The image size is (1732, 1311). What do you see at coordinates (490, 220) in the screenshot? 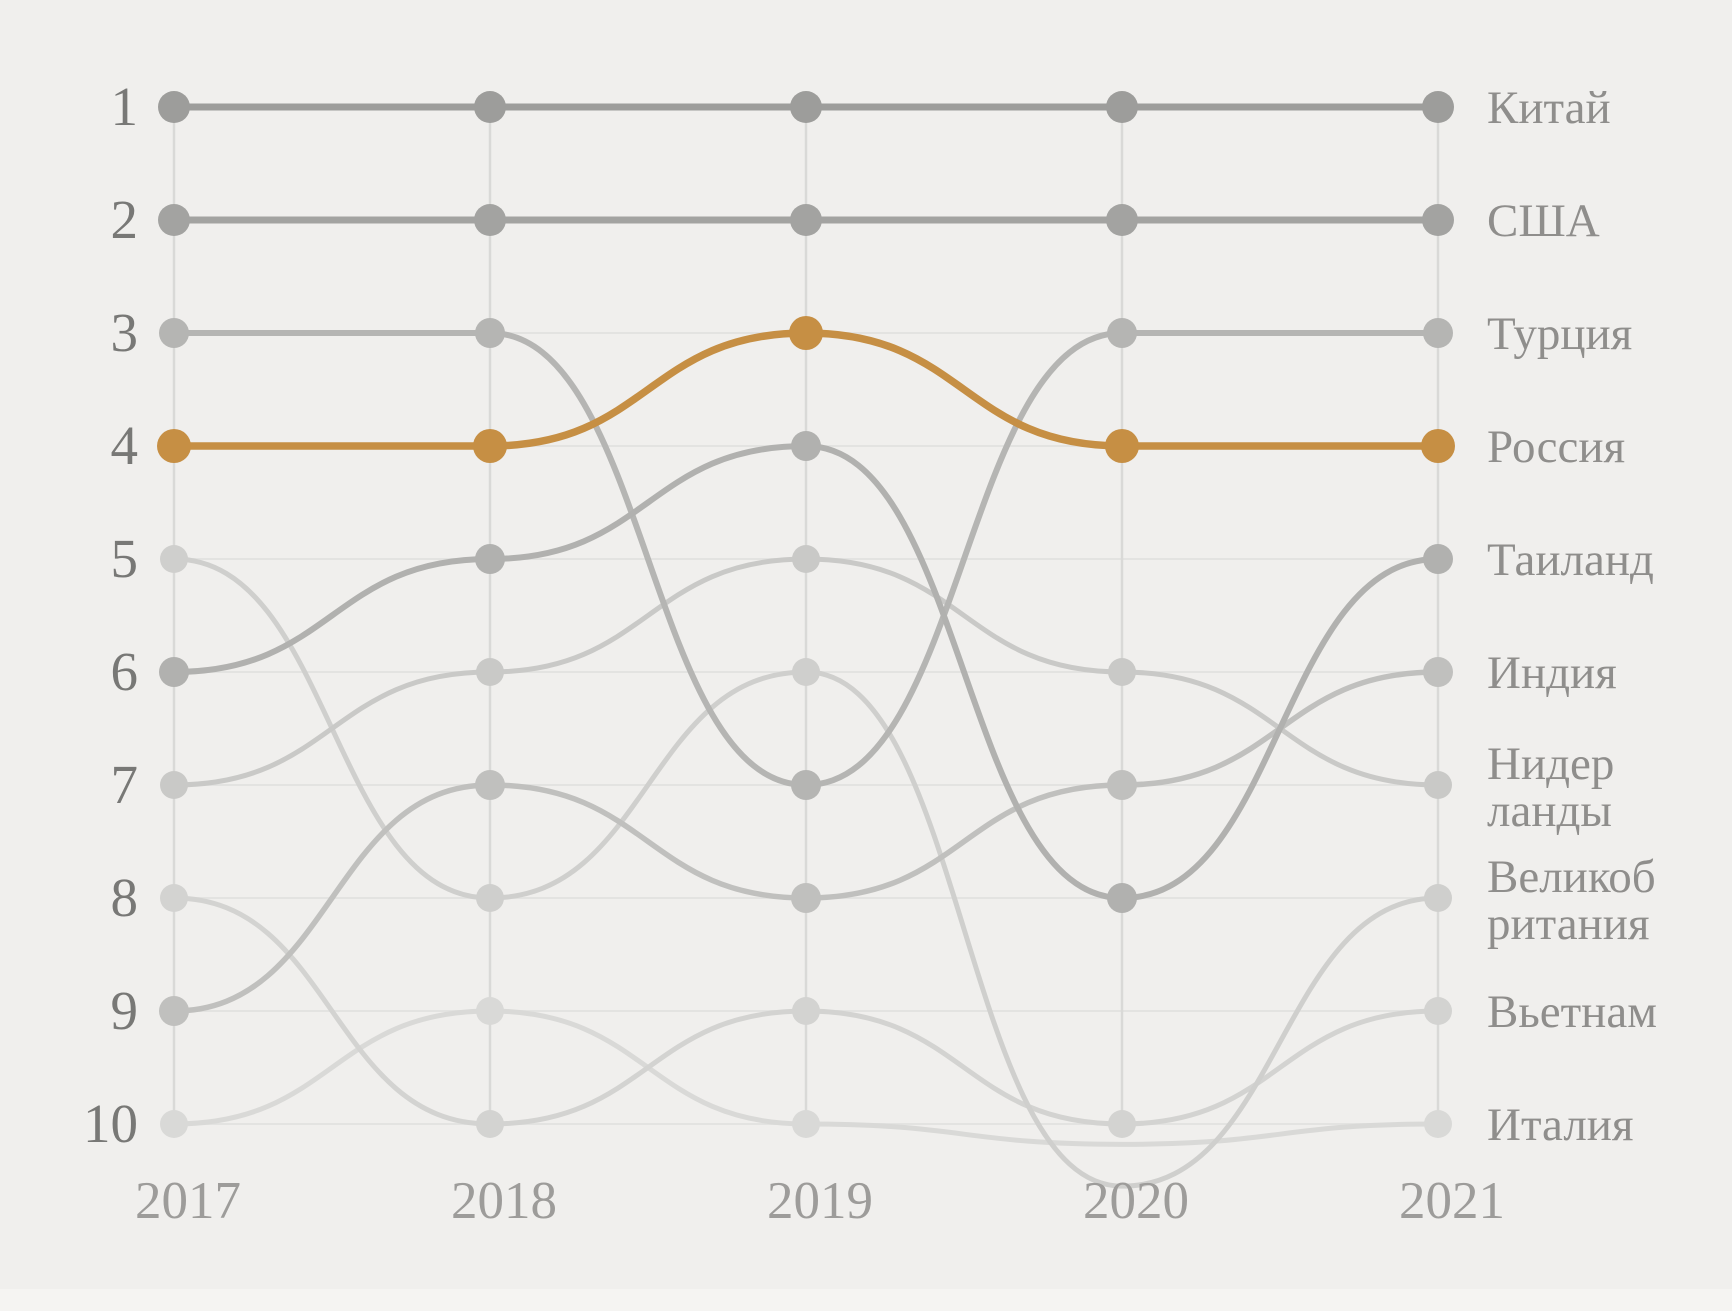
I see `series-dot-США-2018` at bounding box center [490, 220].